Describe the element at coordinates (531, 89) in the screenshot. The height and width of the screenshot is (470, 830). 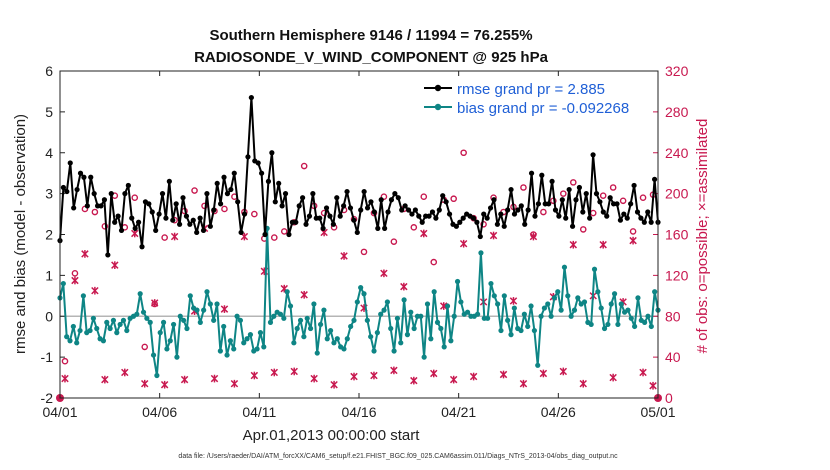
I see `legend-rmse-label: rmse grand pr = 2.885` at that location.